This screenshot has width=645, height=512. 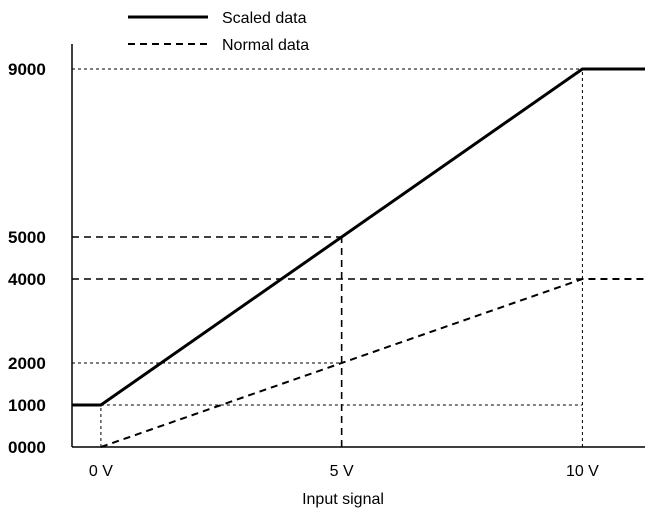 I want to click on y-tick-label: 4000, so click(x=27, y=279).